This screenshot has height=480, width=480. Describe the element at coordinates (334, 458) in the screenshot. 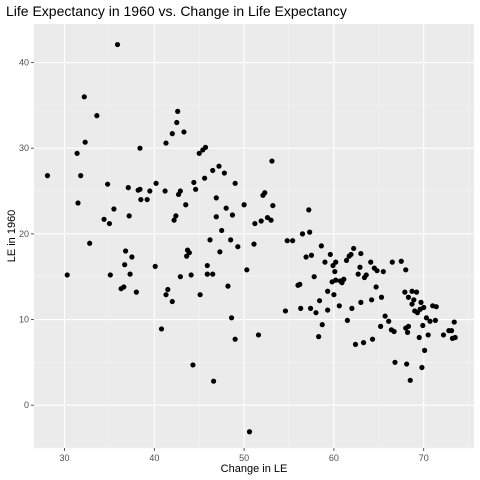

I see `x-tick-label: 60` at that location.